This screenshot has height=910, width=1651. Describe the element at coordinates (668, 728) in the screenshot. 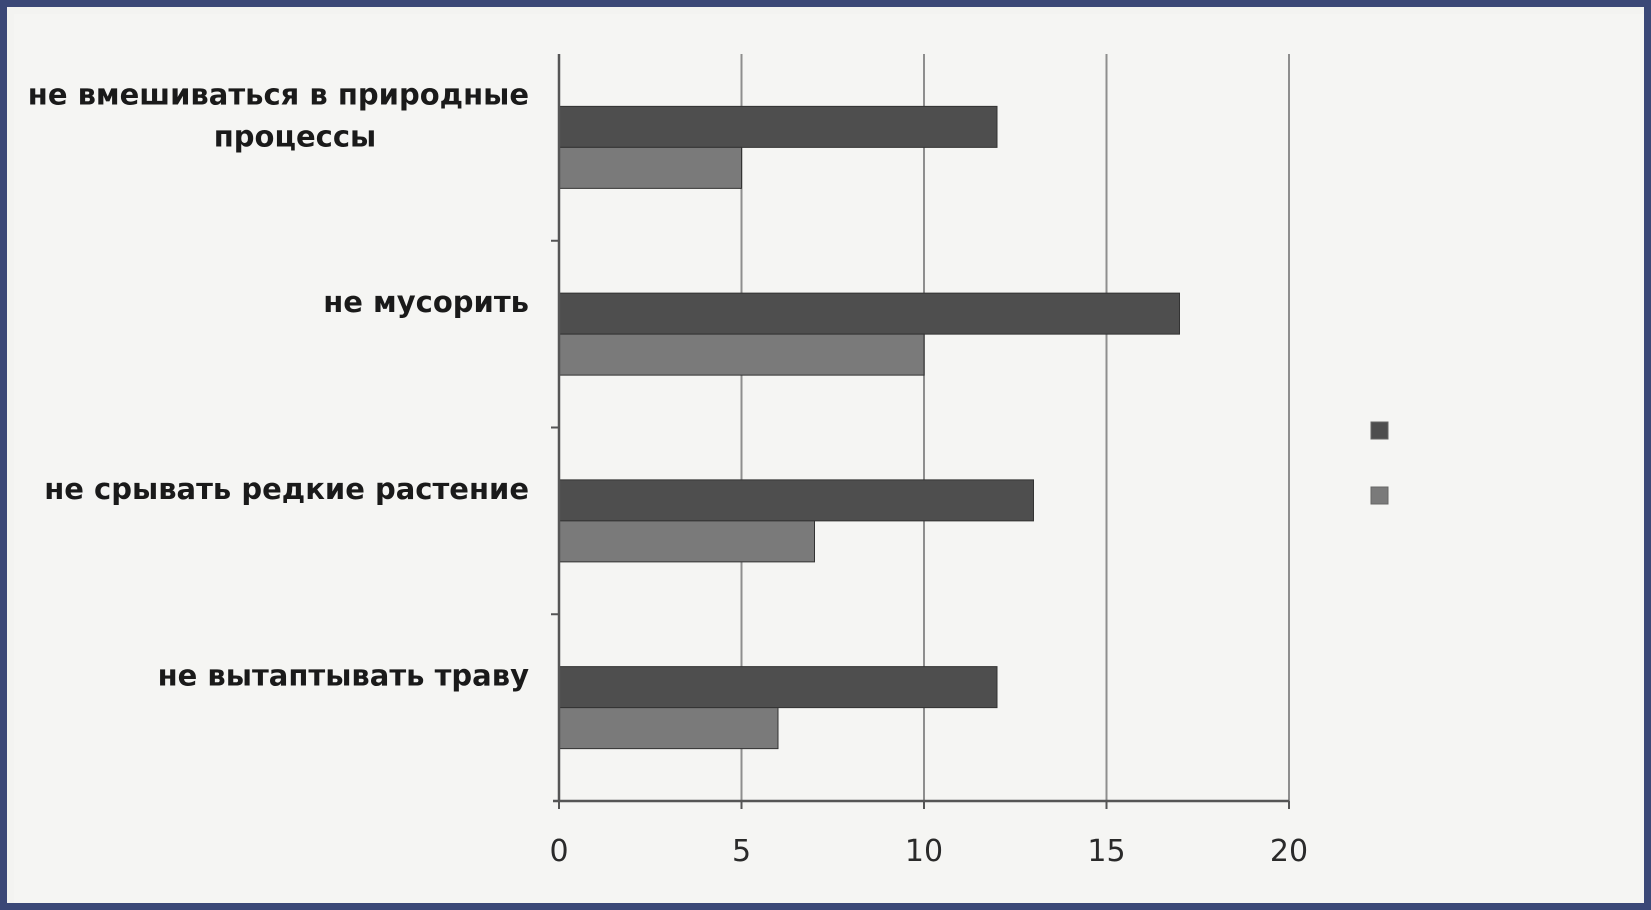

I see `bar-series2-cat4` at that location.